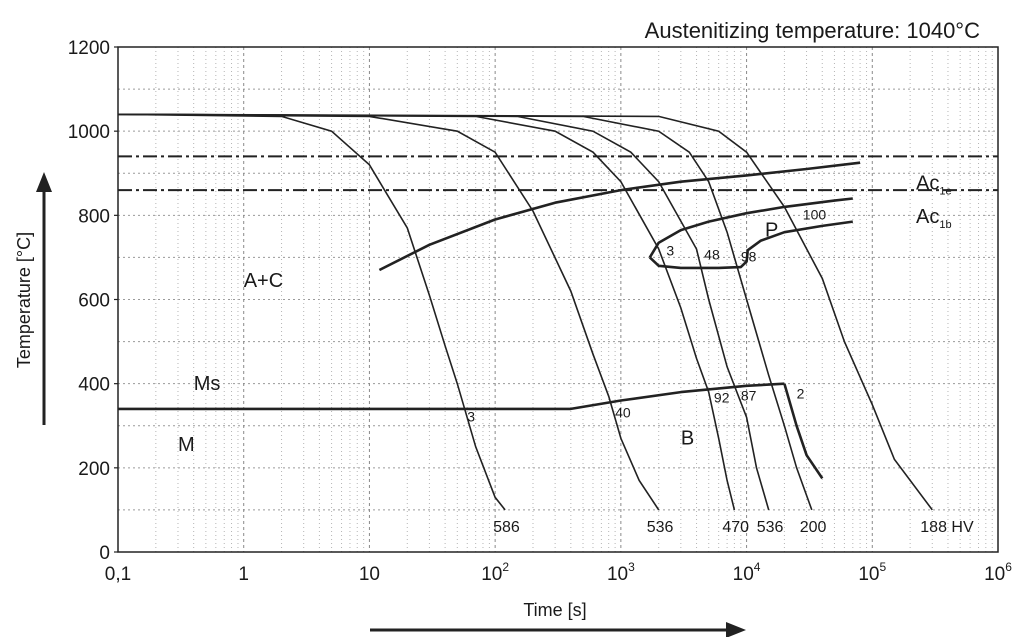 The width and height of the screenshot is (1019, 637). What do you see at coordinates (947, 527) in the screenshot?
I see `hardness-label: 188 HV` at bounding box center [947, 527].